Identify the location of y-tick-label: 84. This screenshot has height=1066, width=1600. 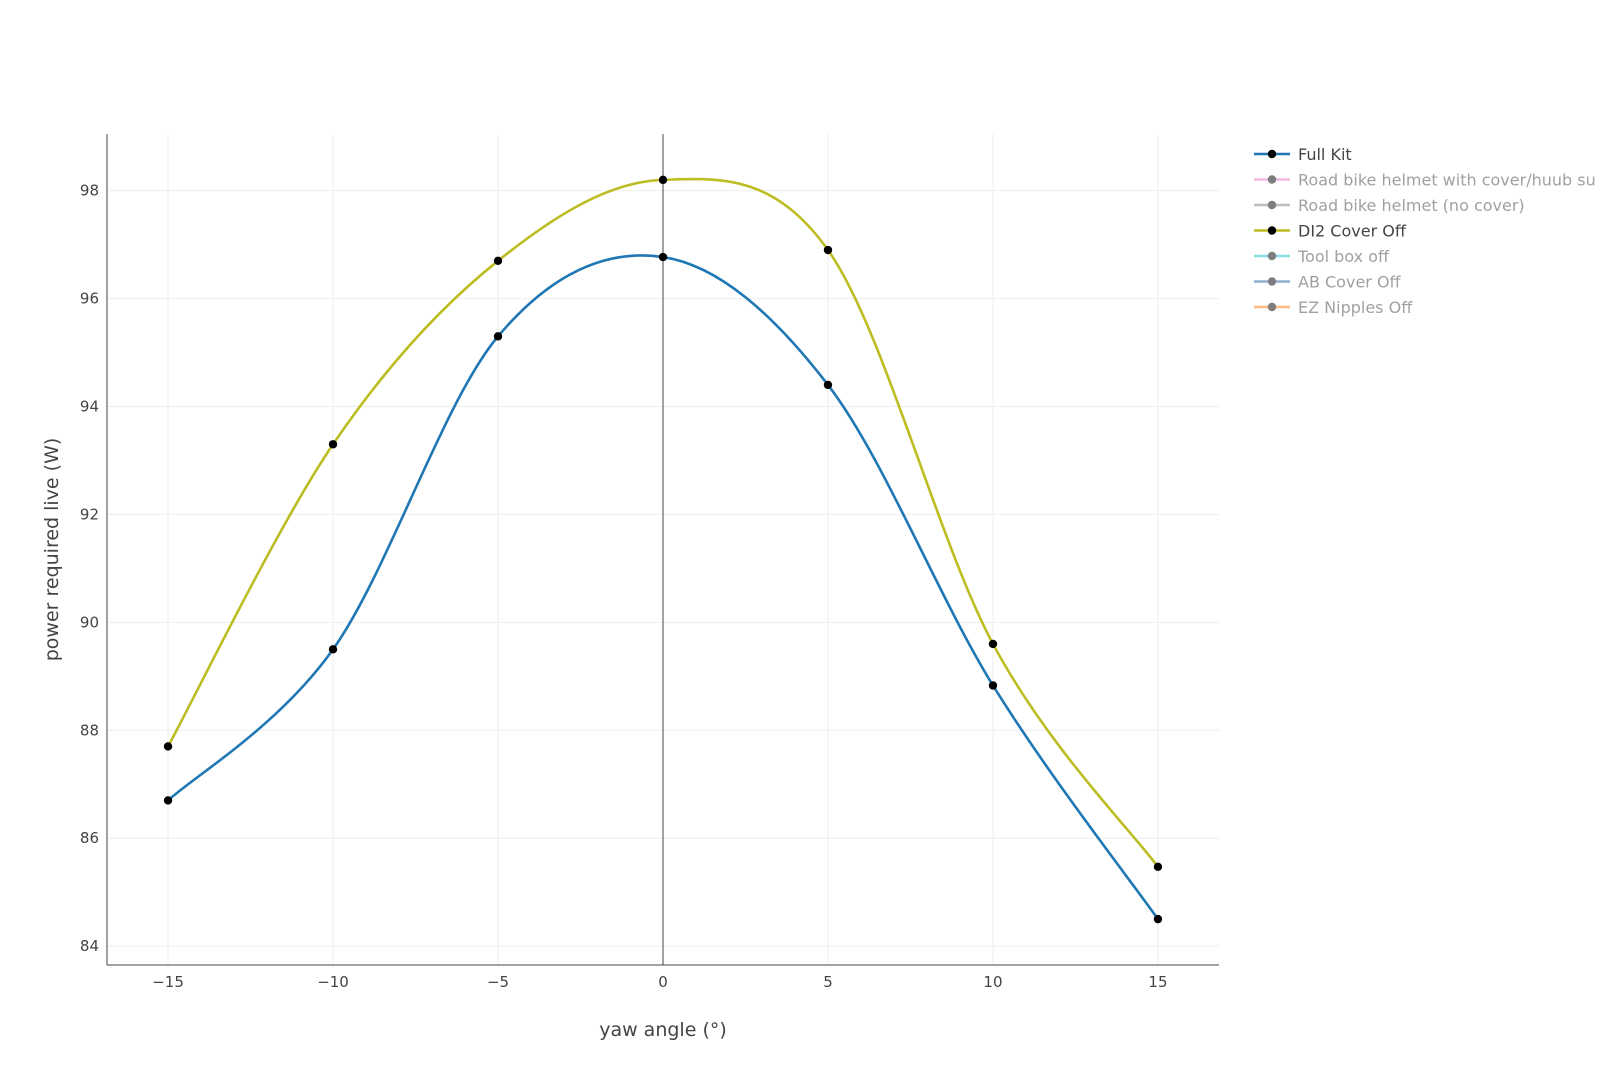
(89, 946).